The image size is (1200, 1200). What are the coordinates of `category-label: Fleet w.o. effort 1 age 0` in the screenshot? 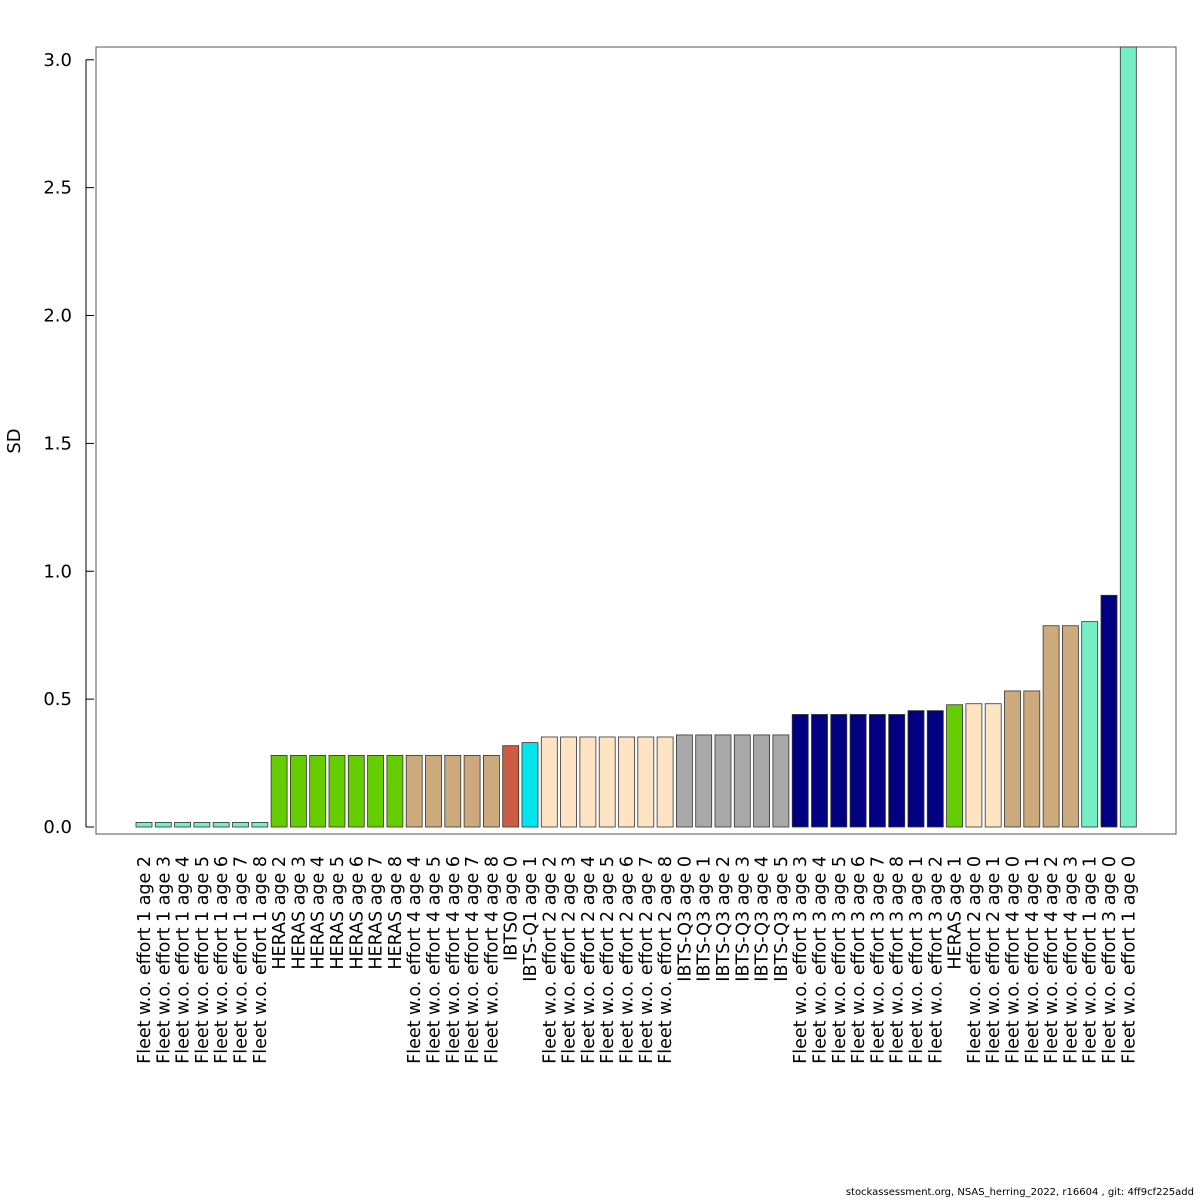 It's located at (1129, 960).